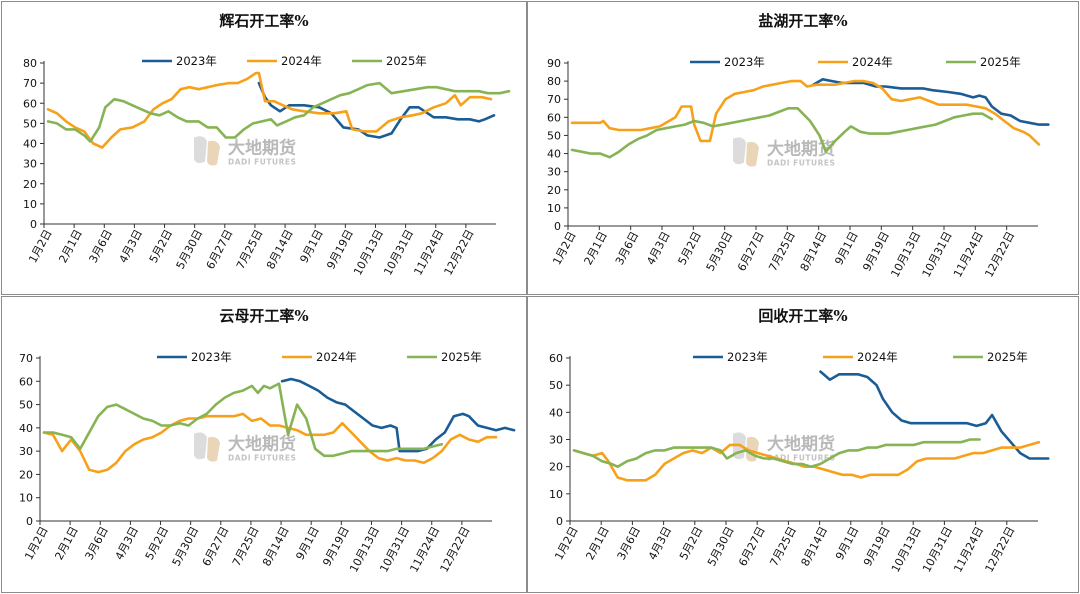 This screenshot has width=1080, height=594. Describe the element at coordinates (161, 246) in the screenshot. I see `x-tick-label: 5月2日` at that location.